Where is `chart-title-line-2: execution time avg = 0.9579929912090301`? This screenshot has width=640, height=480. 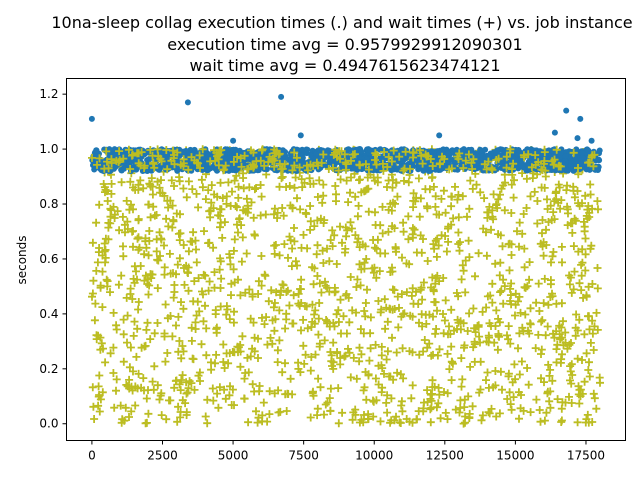 chart-title-line-2: execution time avg = 0.9579929912090301 is located at coordinates (344, 44).